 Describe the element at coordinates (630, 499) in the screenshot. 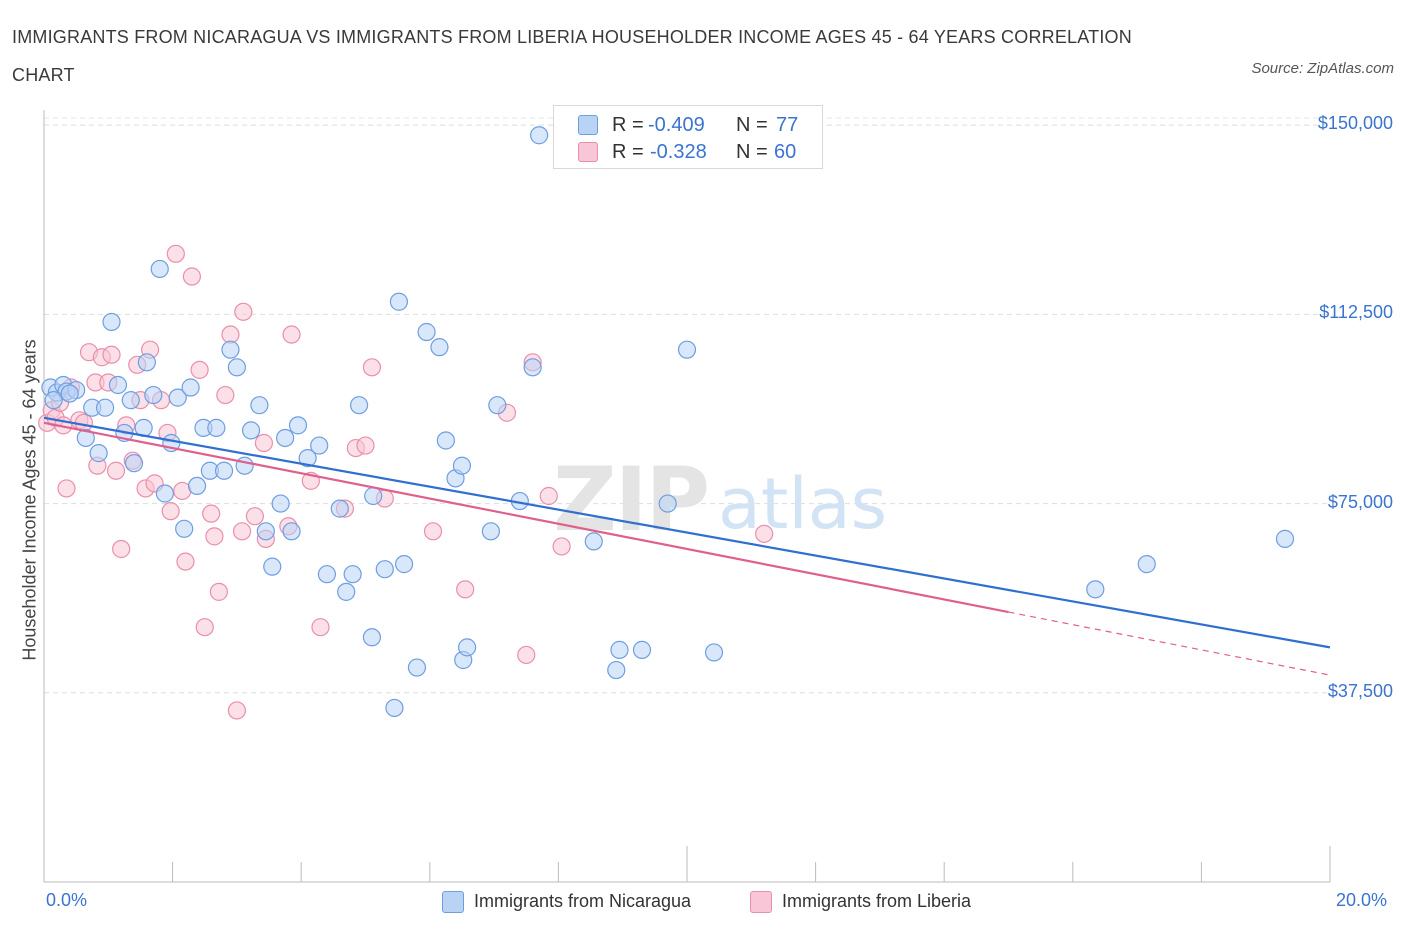

I see `watermark-zip: ZIP` at that location.